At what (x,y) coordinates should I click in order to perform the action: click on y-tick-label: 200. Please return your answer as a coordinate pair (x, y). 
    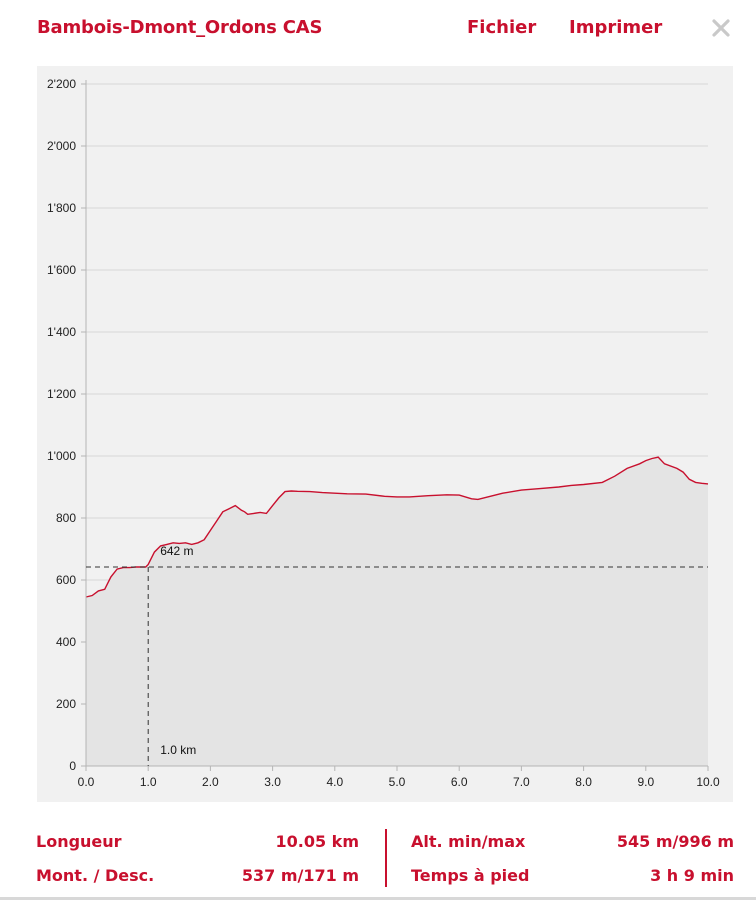
    Looking at the image, I should click on (66, 704).